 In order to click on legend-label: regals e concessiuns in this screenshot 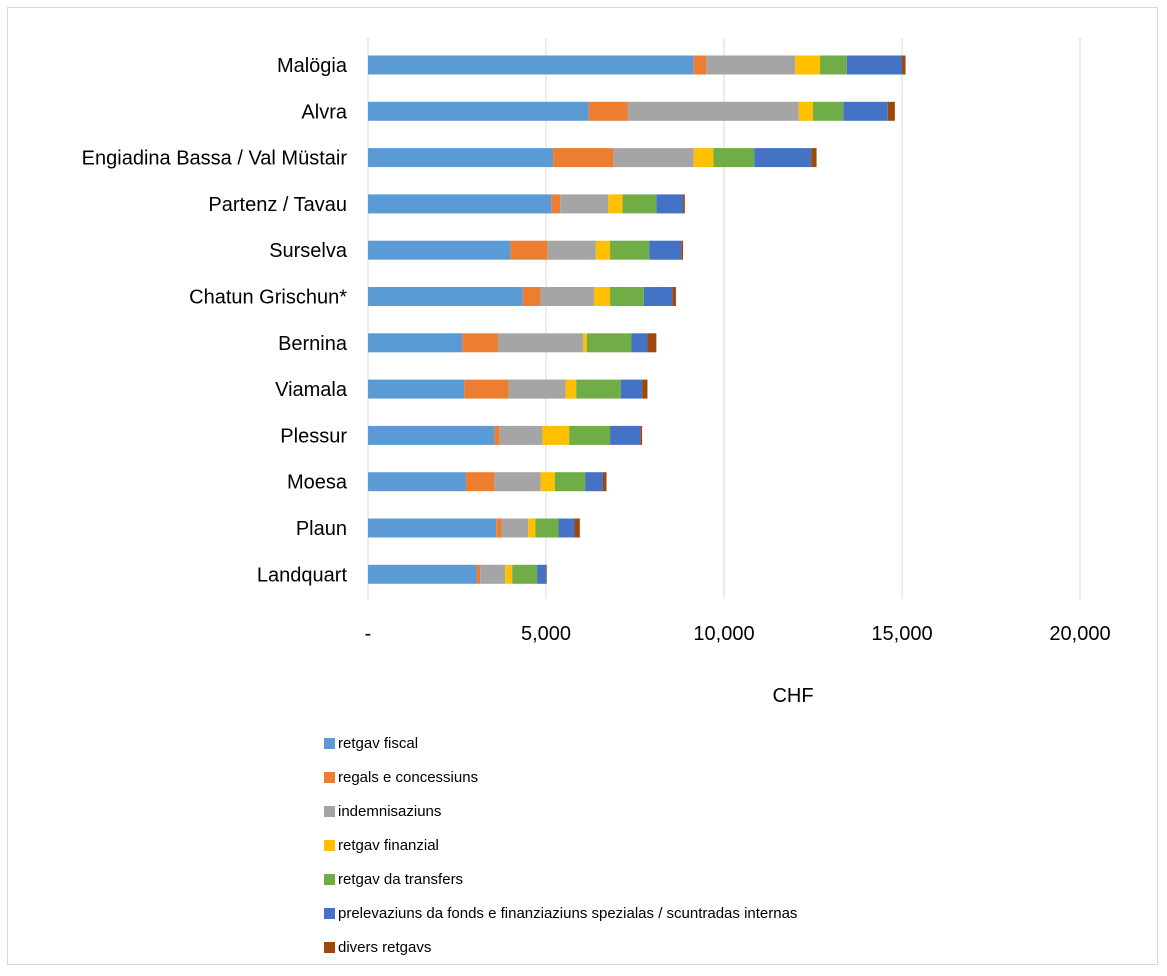, I will do `click(408, 777)`.